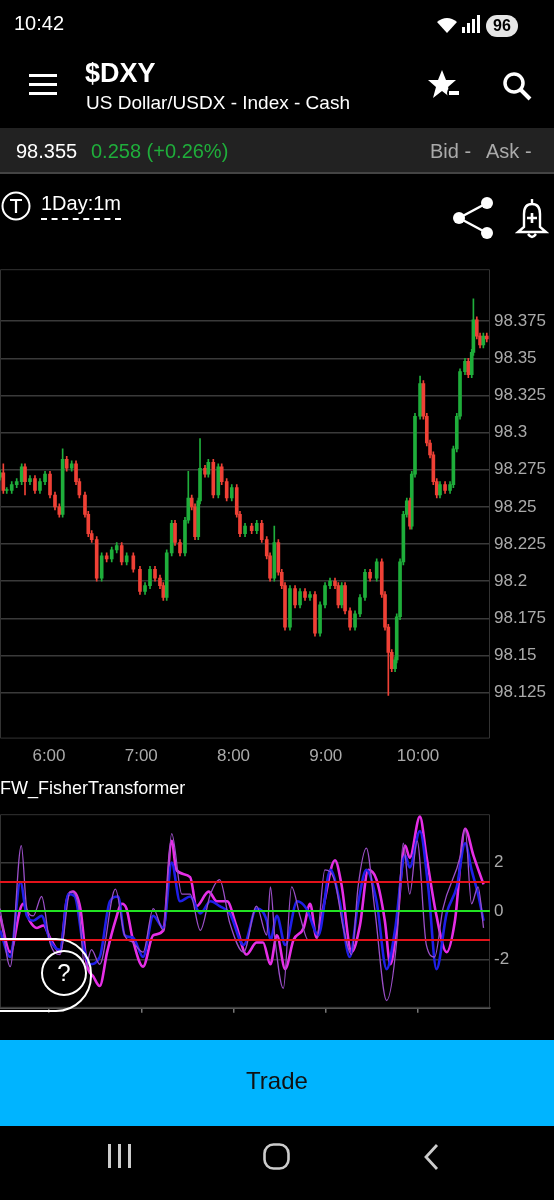 The width and height of the screenshot is (554, 1200). I want to click on y-tick-label: 98.25, so click(515, 506).